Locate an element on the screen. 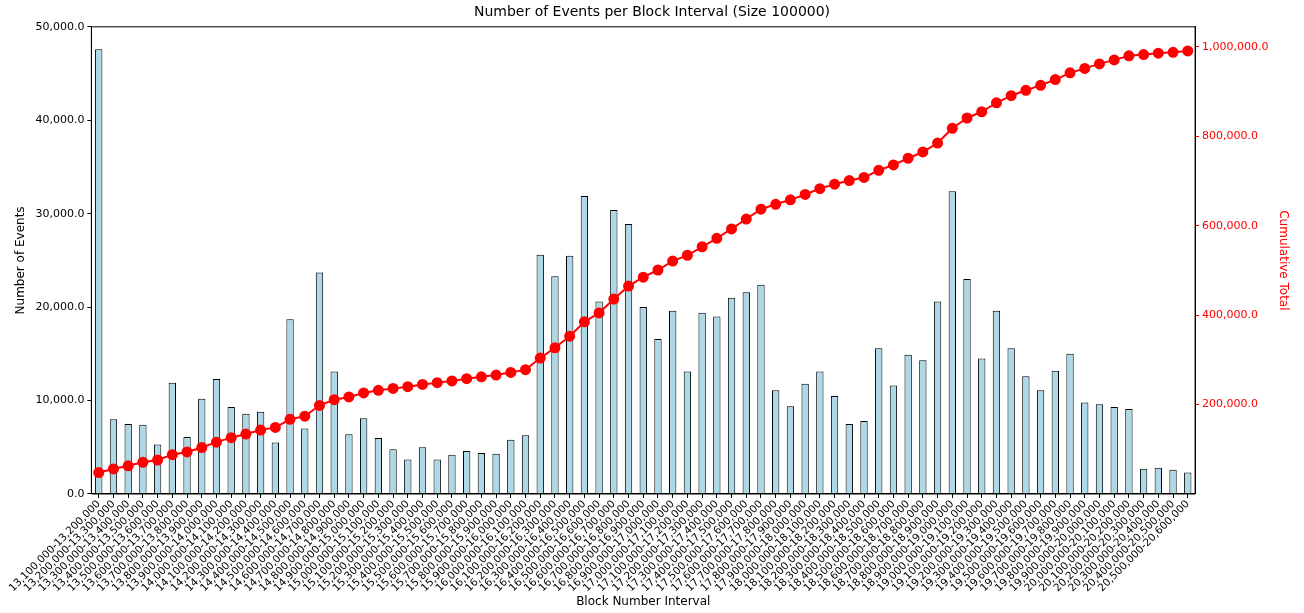  y-tick-label: 30,000.0 is located at coordinates (60, 213).